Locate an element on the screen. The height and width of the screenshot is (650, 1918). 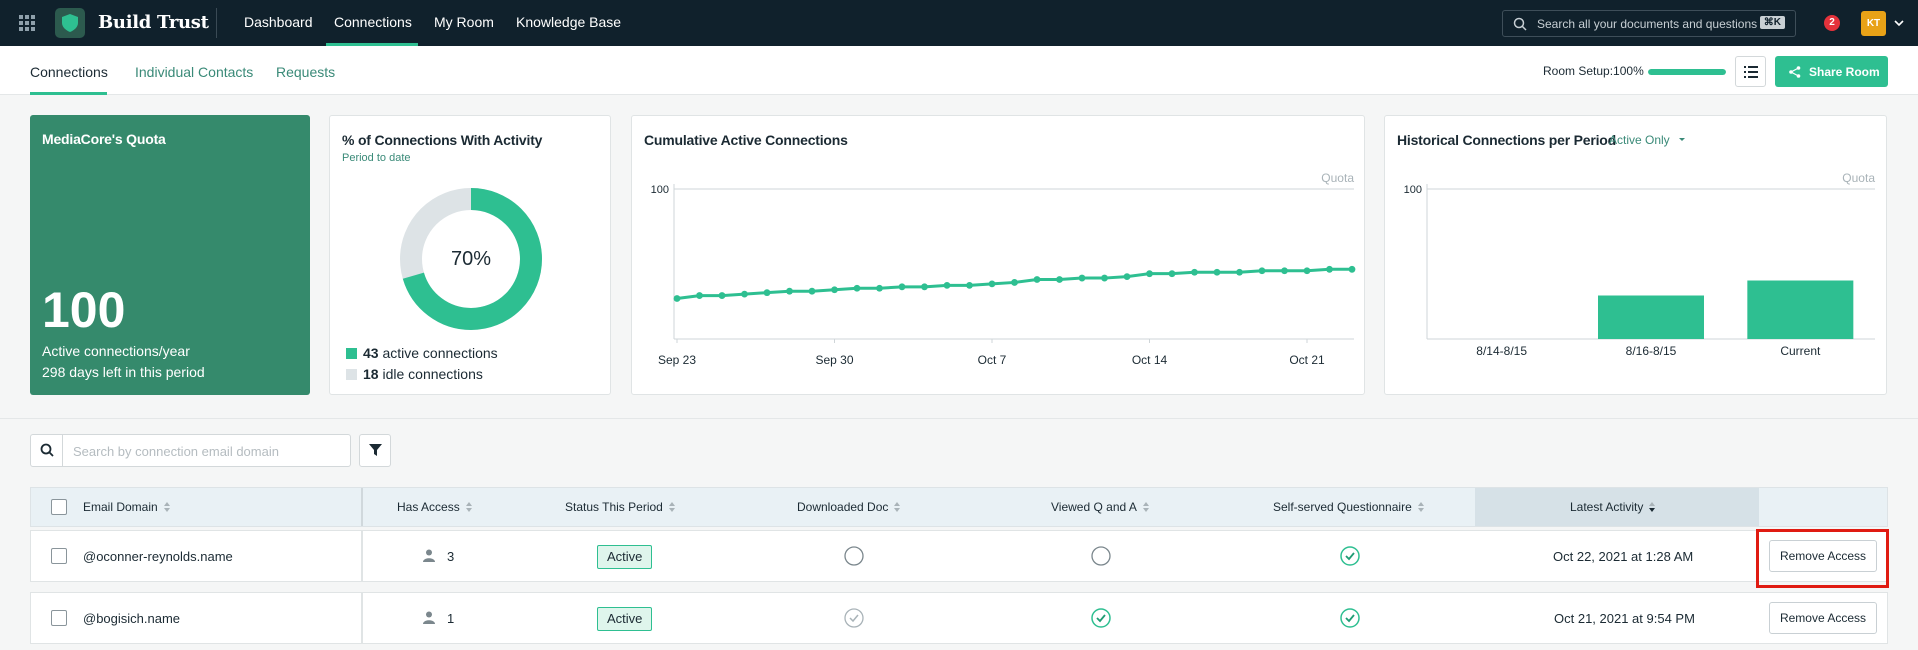
nav-dashboard: Dashboard is located at coordinates (278, 22).